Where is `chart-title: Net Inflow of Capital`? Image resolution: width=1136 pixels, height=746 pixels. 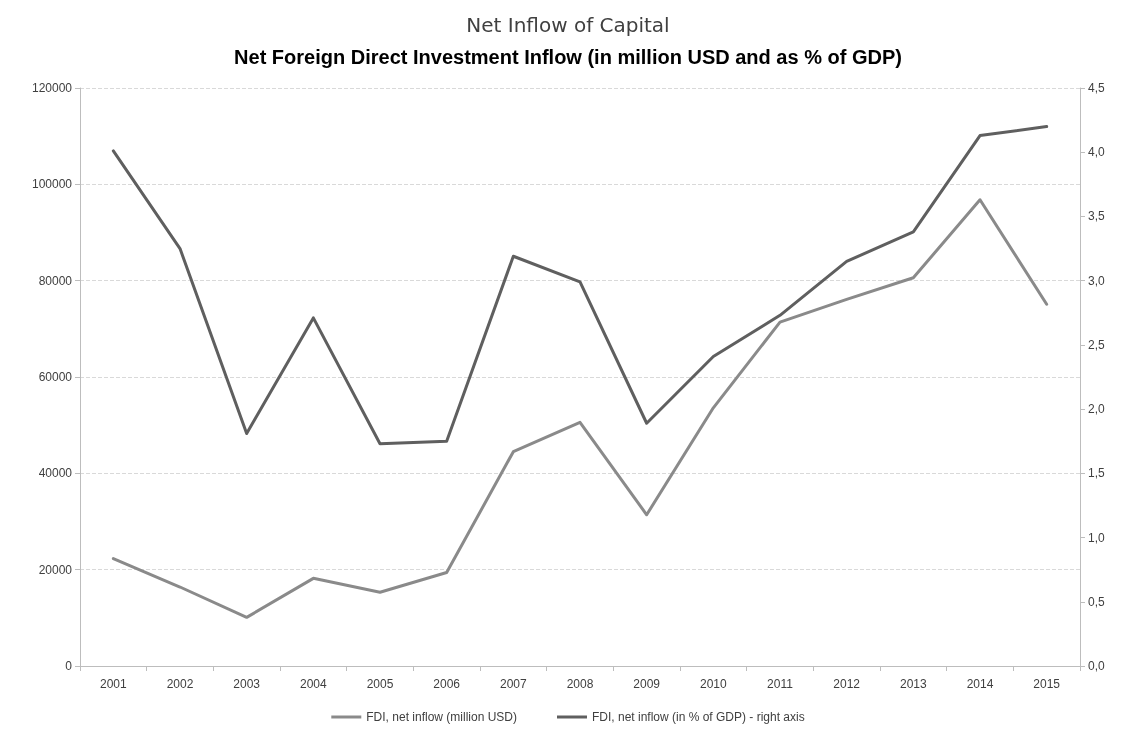
chart-title: Net Inflow of Capital is located at coordinates (568, 25).